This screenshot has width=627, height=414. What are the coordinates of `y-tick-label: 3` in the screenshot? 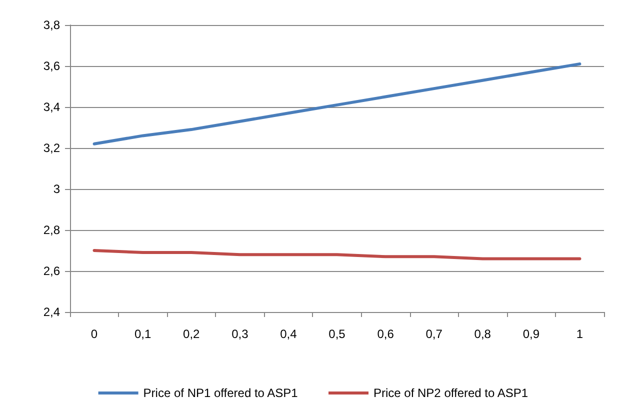 It's located at (56, 189).